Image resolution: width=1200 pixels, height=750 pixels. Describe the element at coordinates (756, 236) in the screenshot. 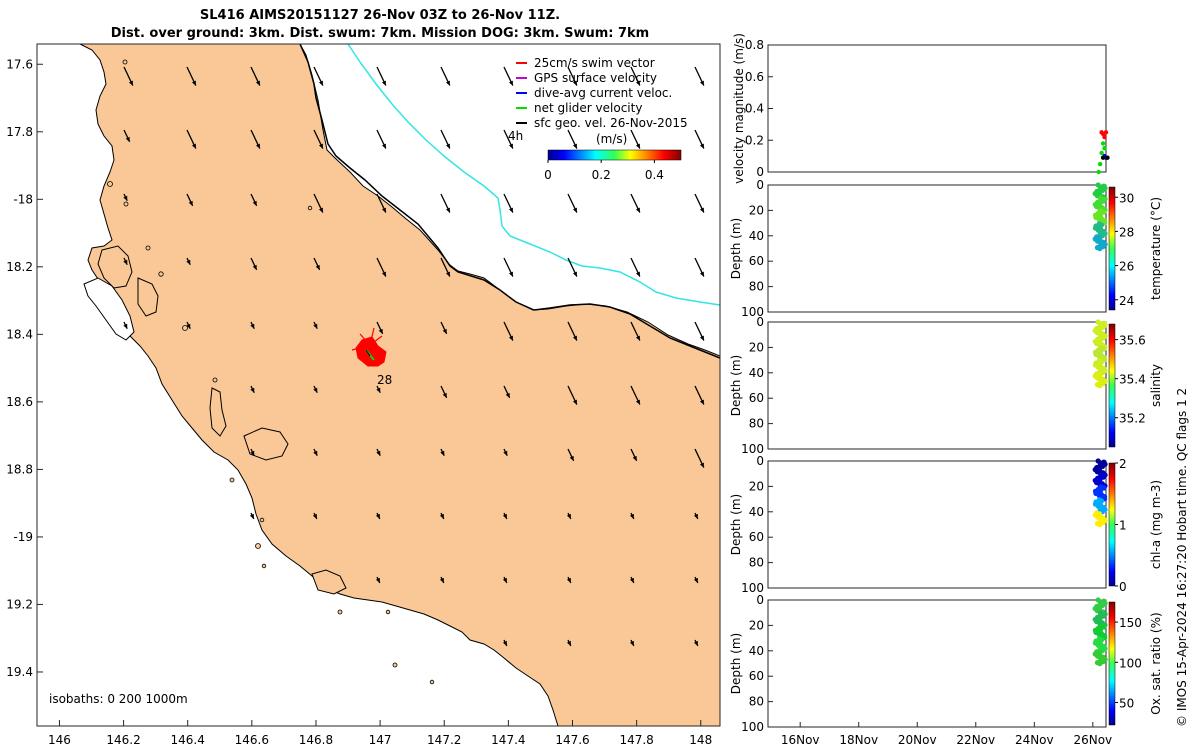

I see `depth-tick-label: 40` at that location.